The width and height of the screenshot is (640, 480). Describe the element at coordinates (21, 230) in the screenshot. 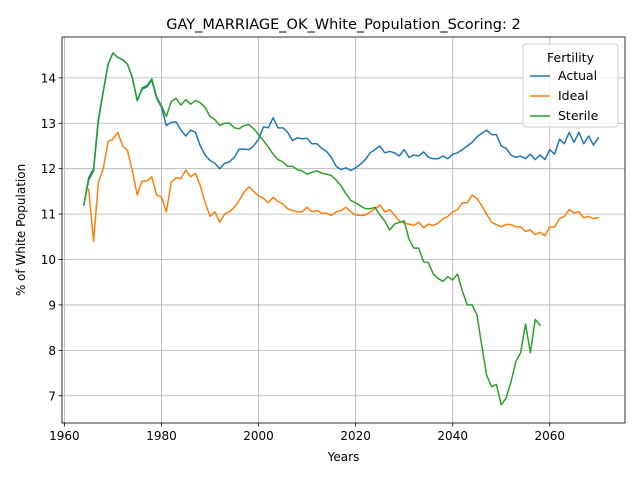

I see `y-axis-label: % of White Population` at that location.